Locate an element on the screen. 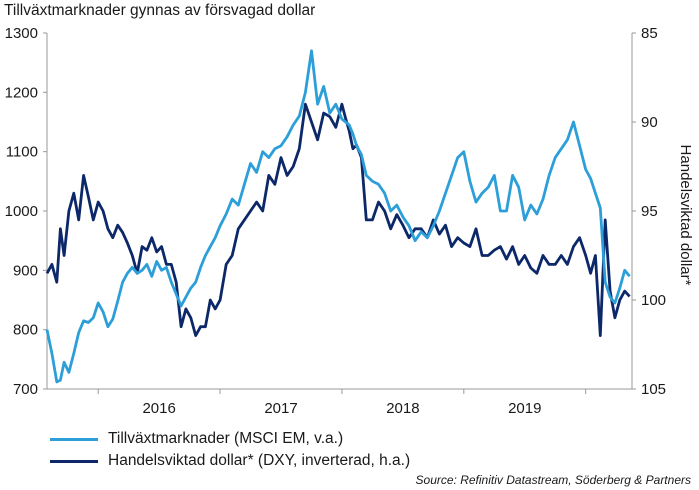  x-tick-label: 2016 is located at coordinates (158, 408).